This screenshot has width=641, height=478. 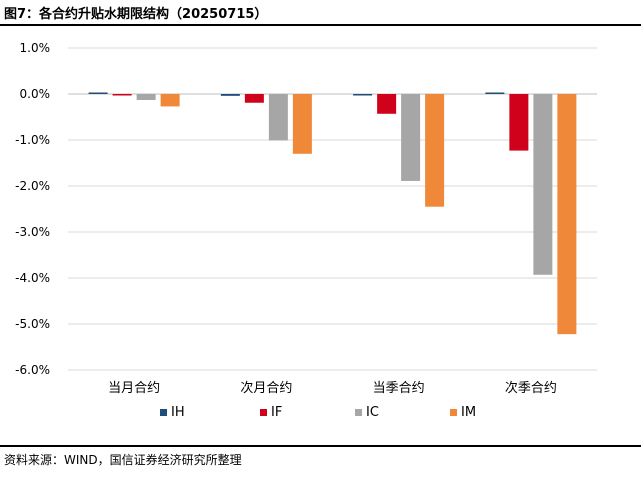 What do you see at coordinates (399, 388) in the screenshot?
I see `category-label: 当季合约` at bounding box center [399, 388].